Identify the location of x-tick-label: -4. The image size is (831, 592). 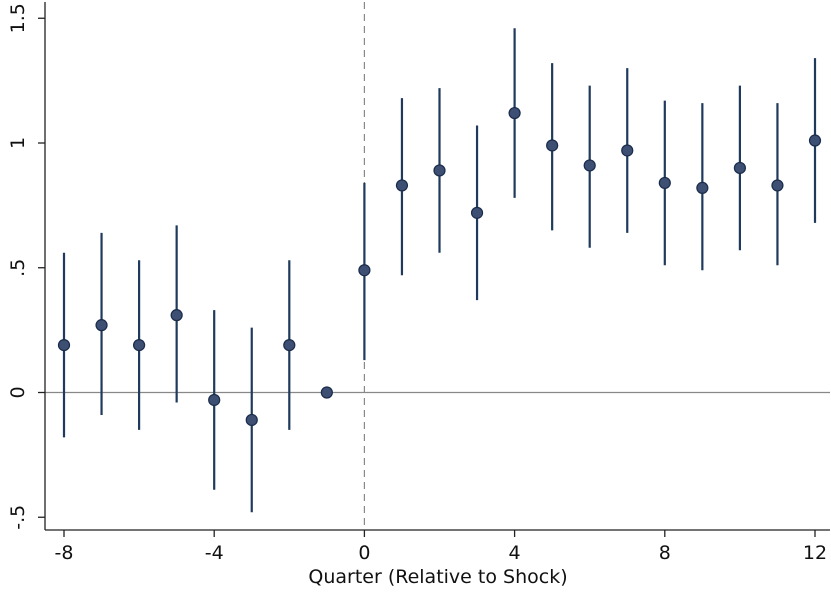
(214, 553).